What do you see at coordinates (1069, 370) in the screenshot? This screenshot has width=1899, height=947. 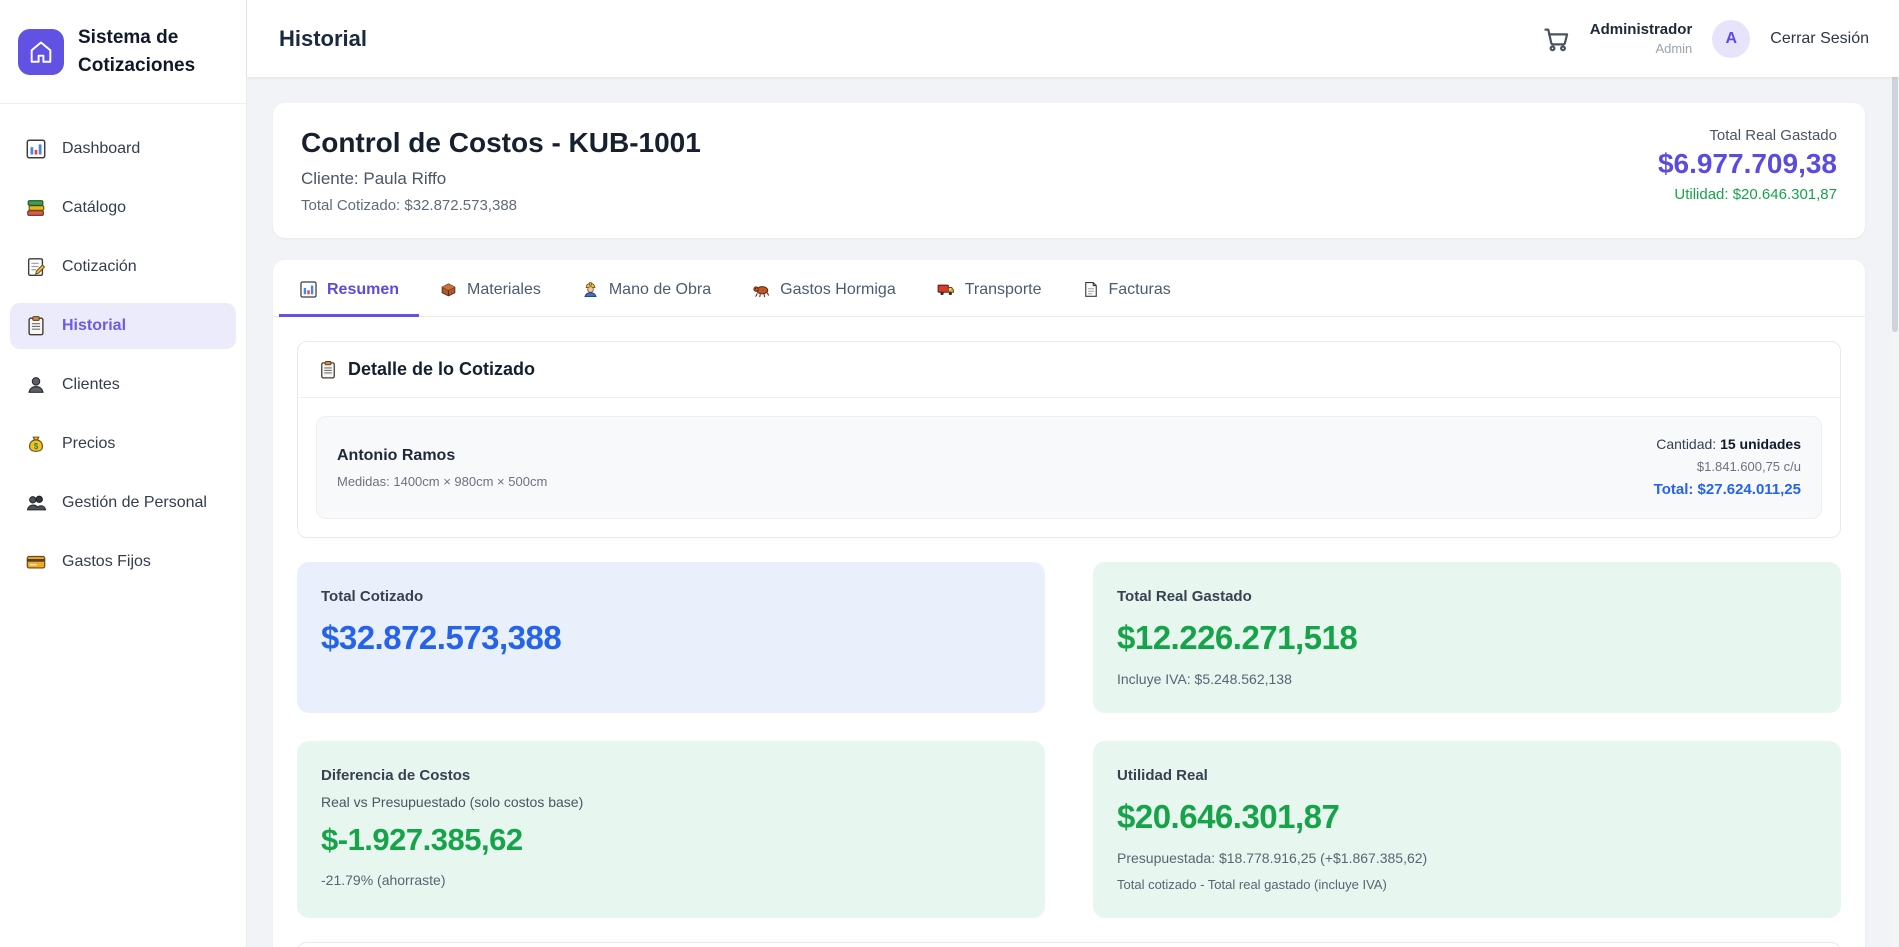 I see `quote-detail-header: Detalle de lo Cotizado` at bounding box center [1069, 370].